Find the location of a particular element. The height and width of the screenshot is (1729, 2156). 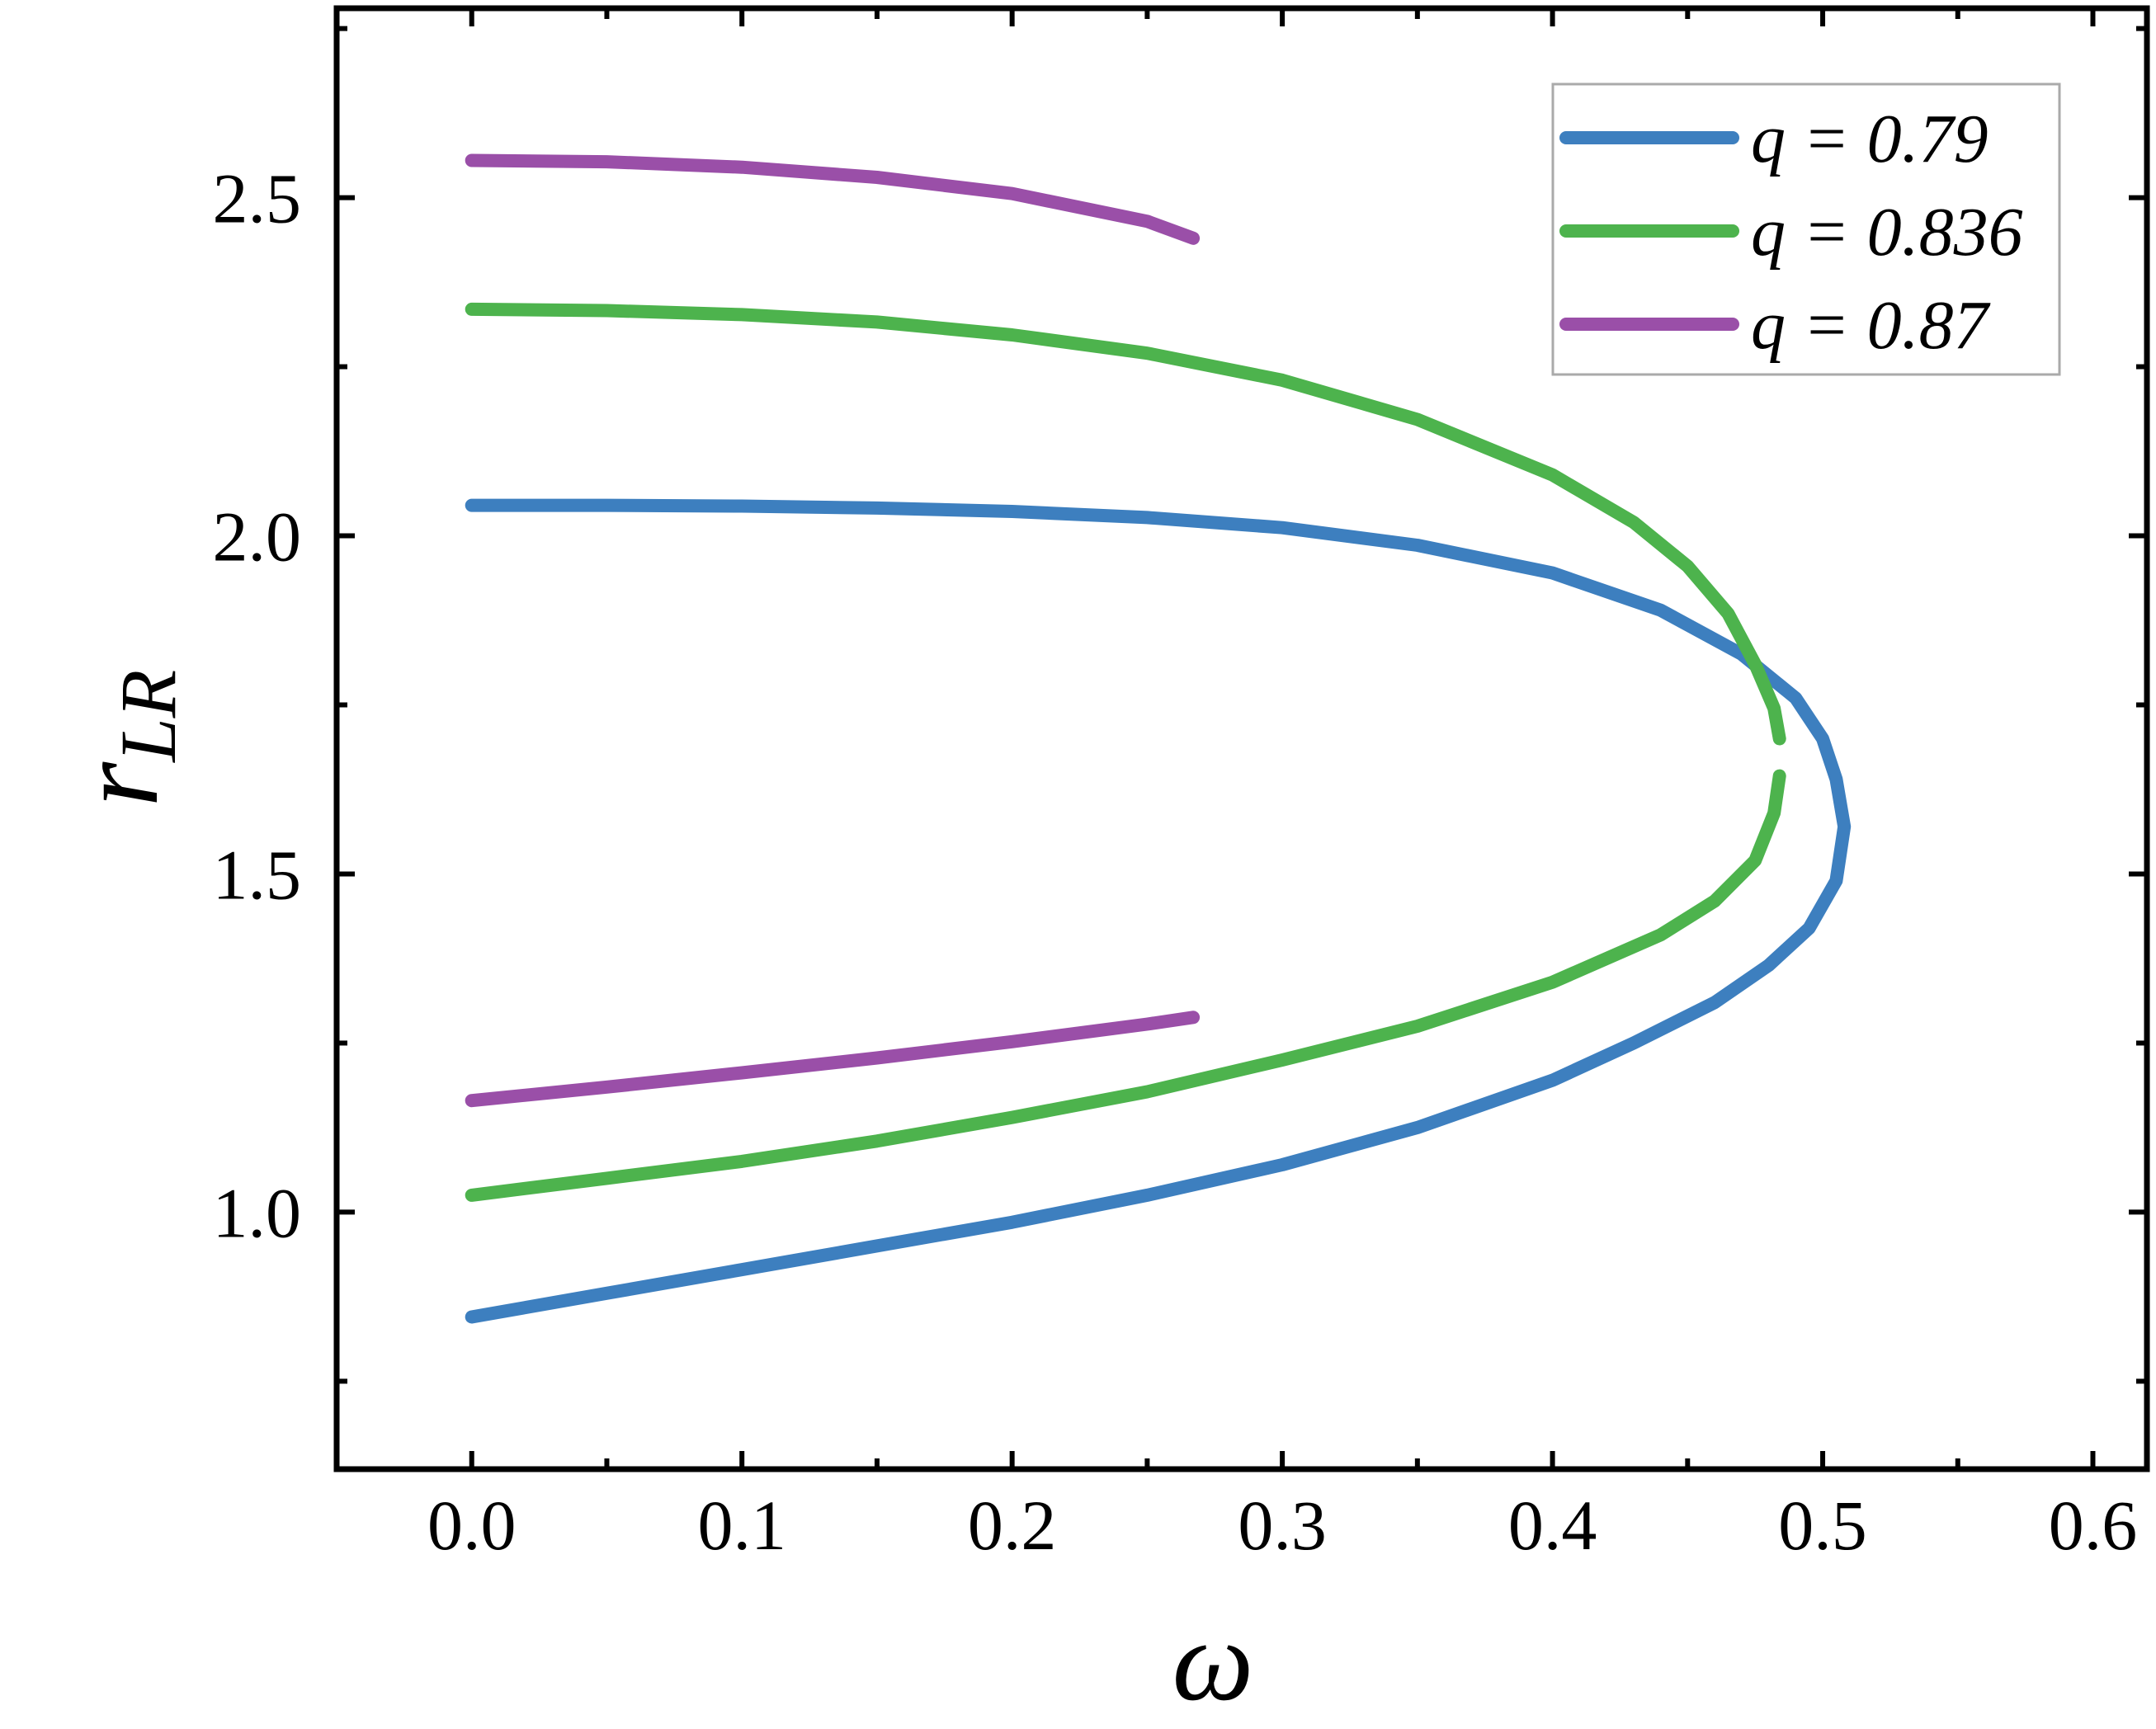

x-tick-label: 0.6 is located at coordinates (2093, 1525).